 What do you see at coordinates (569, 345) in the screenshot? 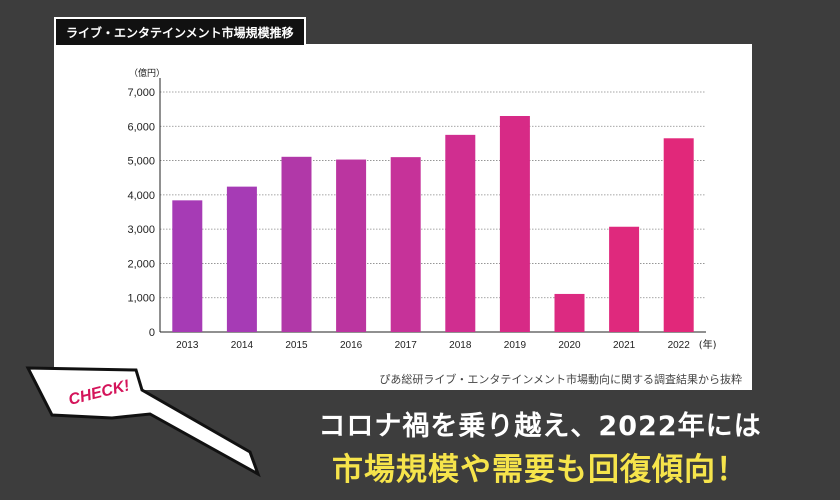
I see `x-tick-label: 2020` at bounding box center [569, 345].